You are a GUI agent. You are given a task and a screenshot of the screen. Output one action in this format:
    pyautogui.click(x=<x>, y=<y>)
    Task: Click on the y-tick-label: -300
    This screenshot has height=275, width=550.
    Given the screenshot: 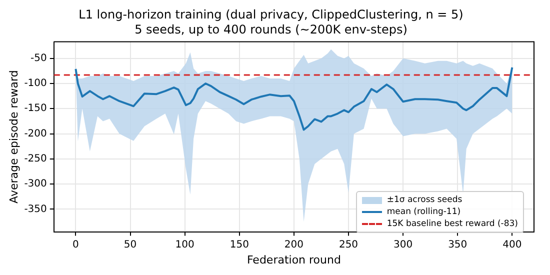 What is the action you would take?
    pyautogui.click(x=35, y=184)
    